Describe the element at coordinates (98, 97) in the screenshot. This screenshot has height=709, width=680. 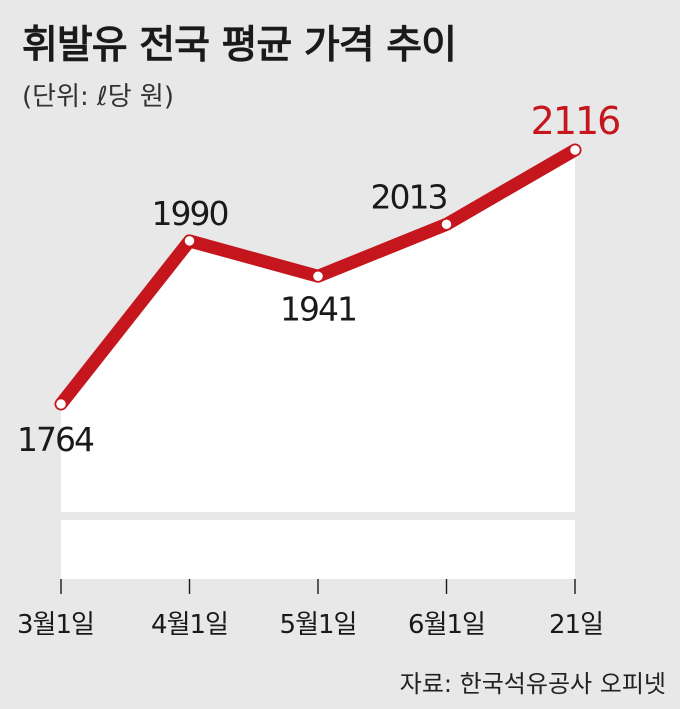
I see `chart-unit: (단위: ℓ당 원)` at that location.